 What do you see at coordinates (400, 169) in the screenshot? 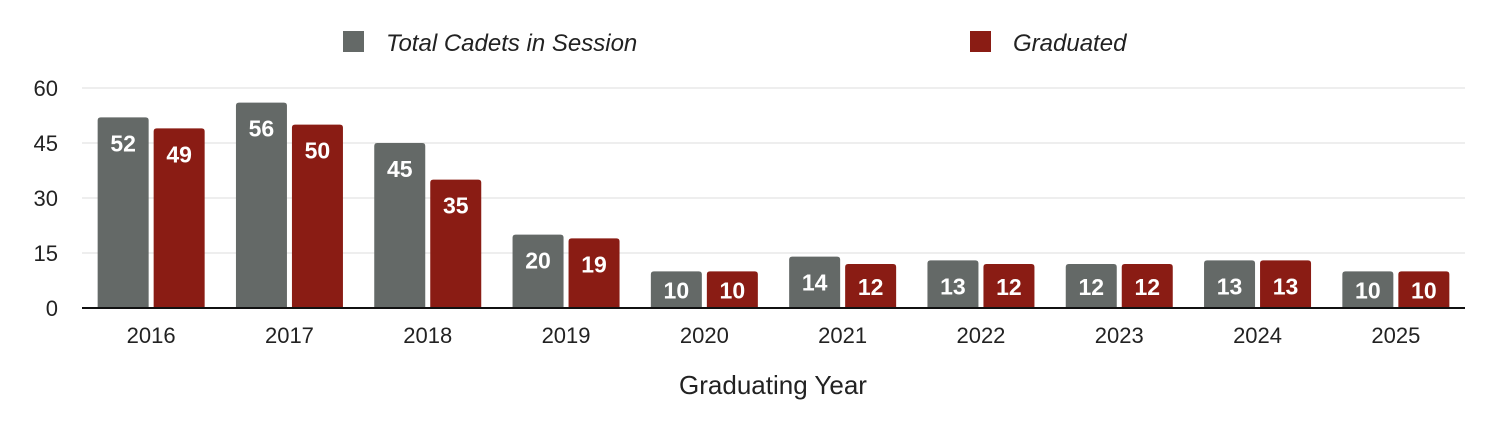
I see `data-label: 45` at bounding box center [400, 169].